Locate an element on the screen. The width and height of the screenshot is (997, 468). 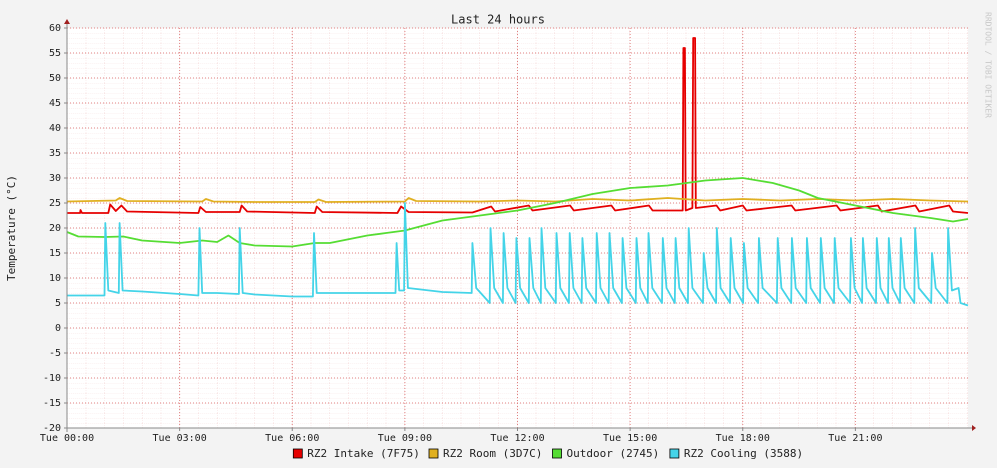
x-tick-label: Tue 21:00 is located at coordinates (855, 438).